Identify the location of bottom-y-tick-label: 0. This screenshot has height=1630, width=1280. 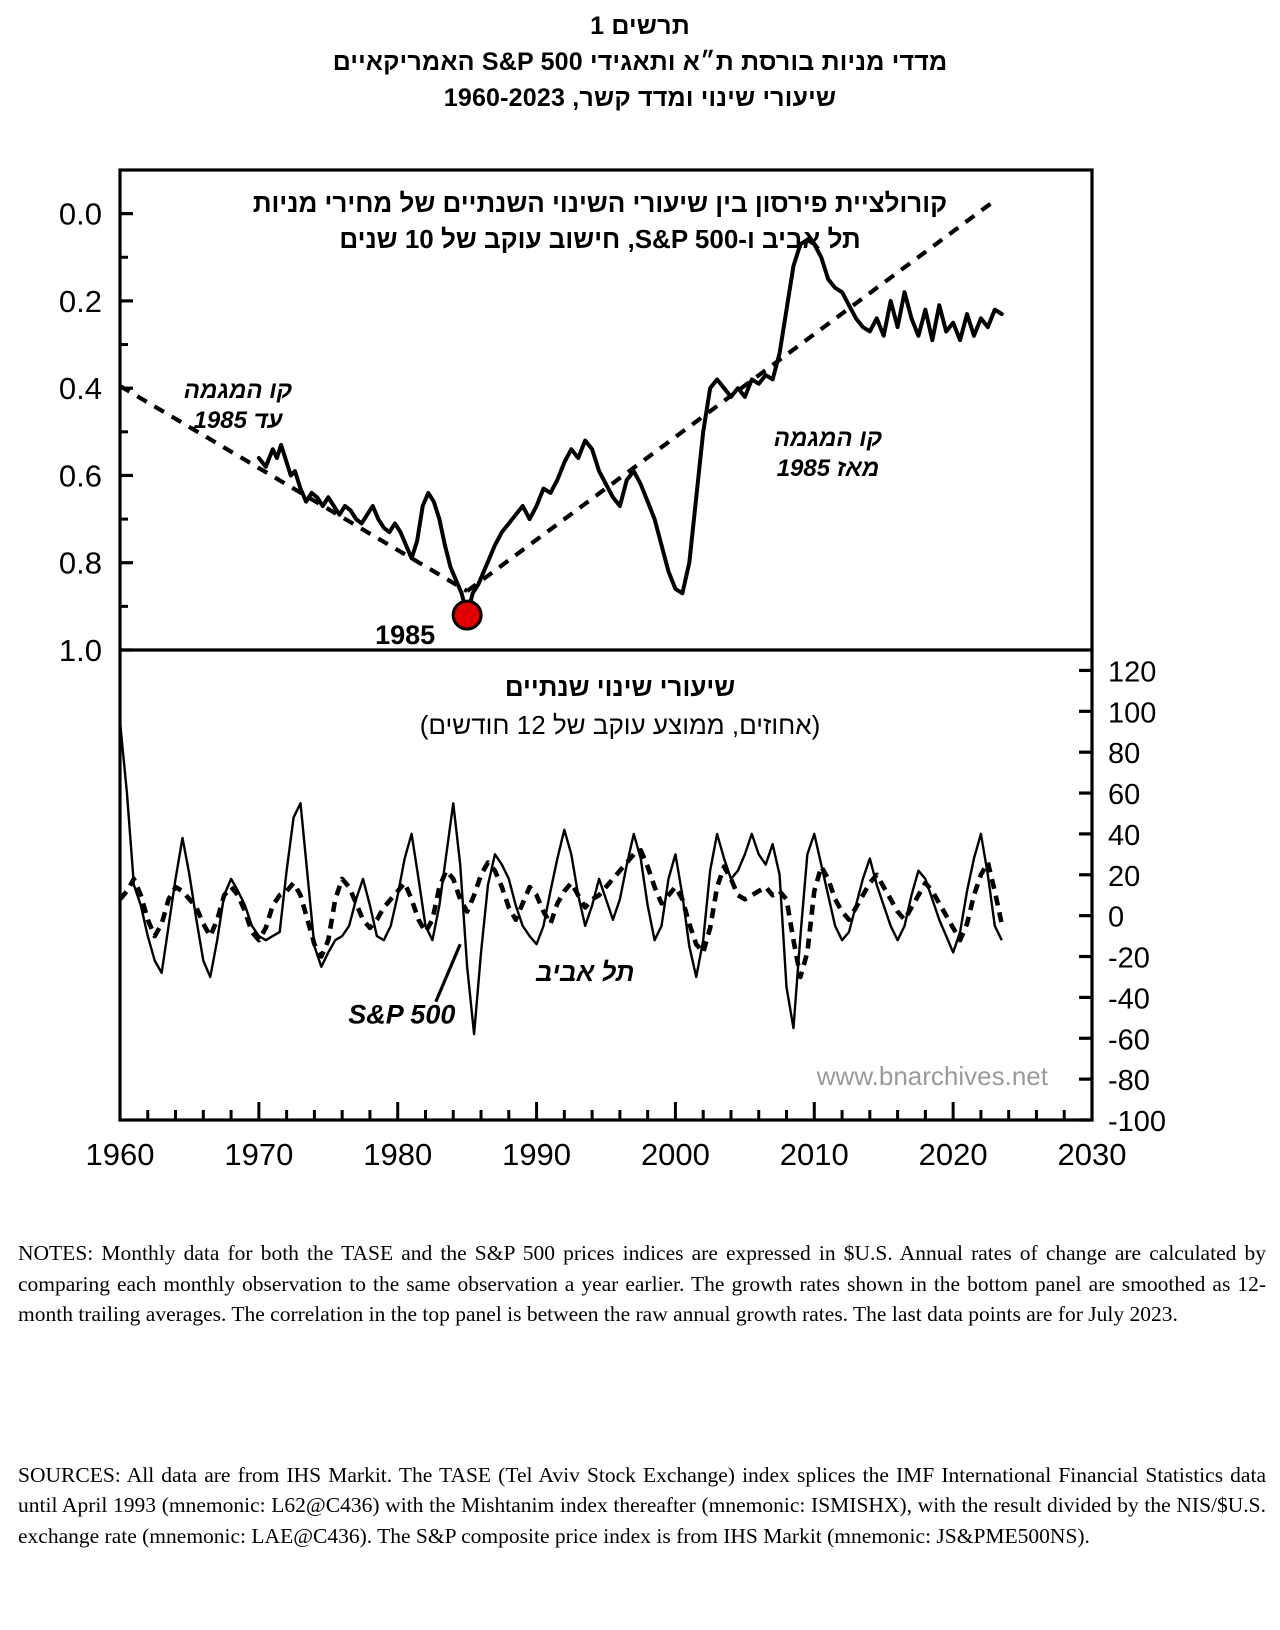
(1116, 918).